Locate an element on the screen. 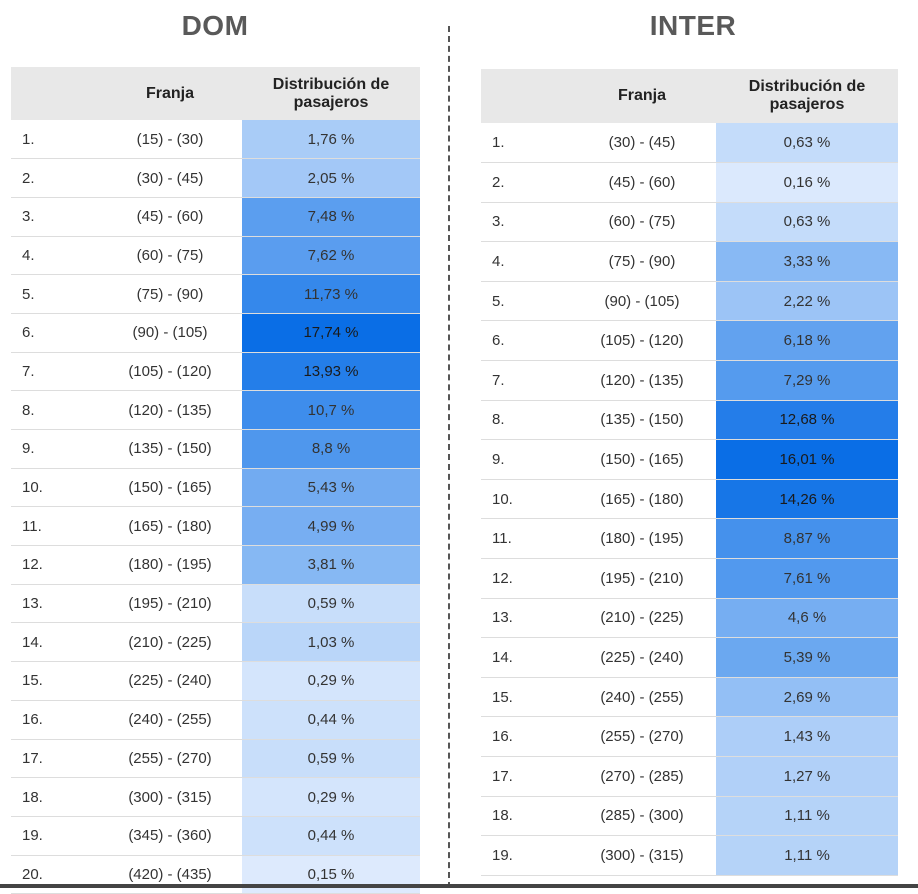 This screenshot has width=918, height=894. table-row: 14. (225) - (240) 5,39 % is located at coordinates (689, 658).